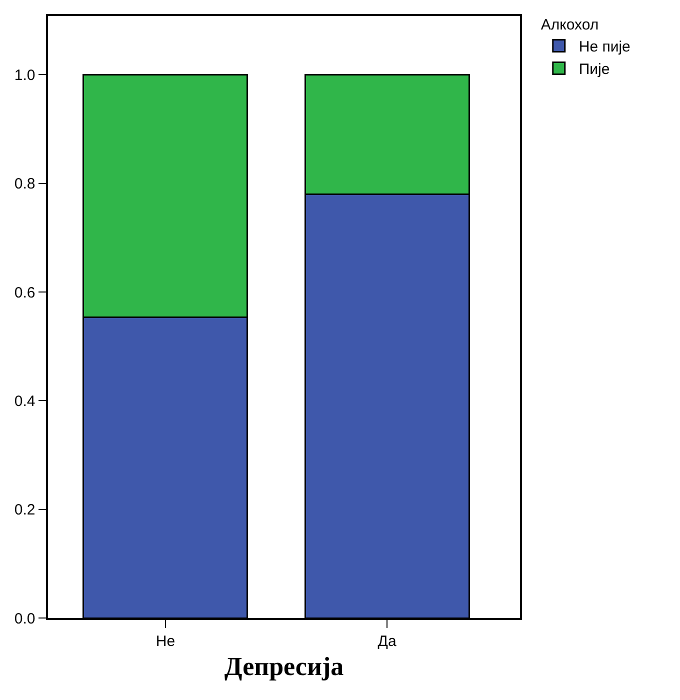 The image size is (680, 700). I want to click on y-tick-label: 0.6, so click(25, 293).